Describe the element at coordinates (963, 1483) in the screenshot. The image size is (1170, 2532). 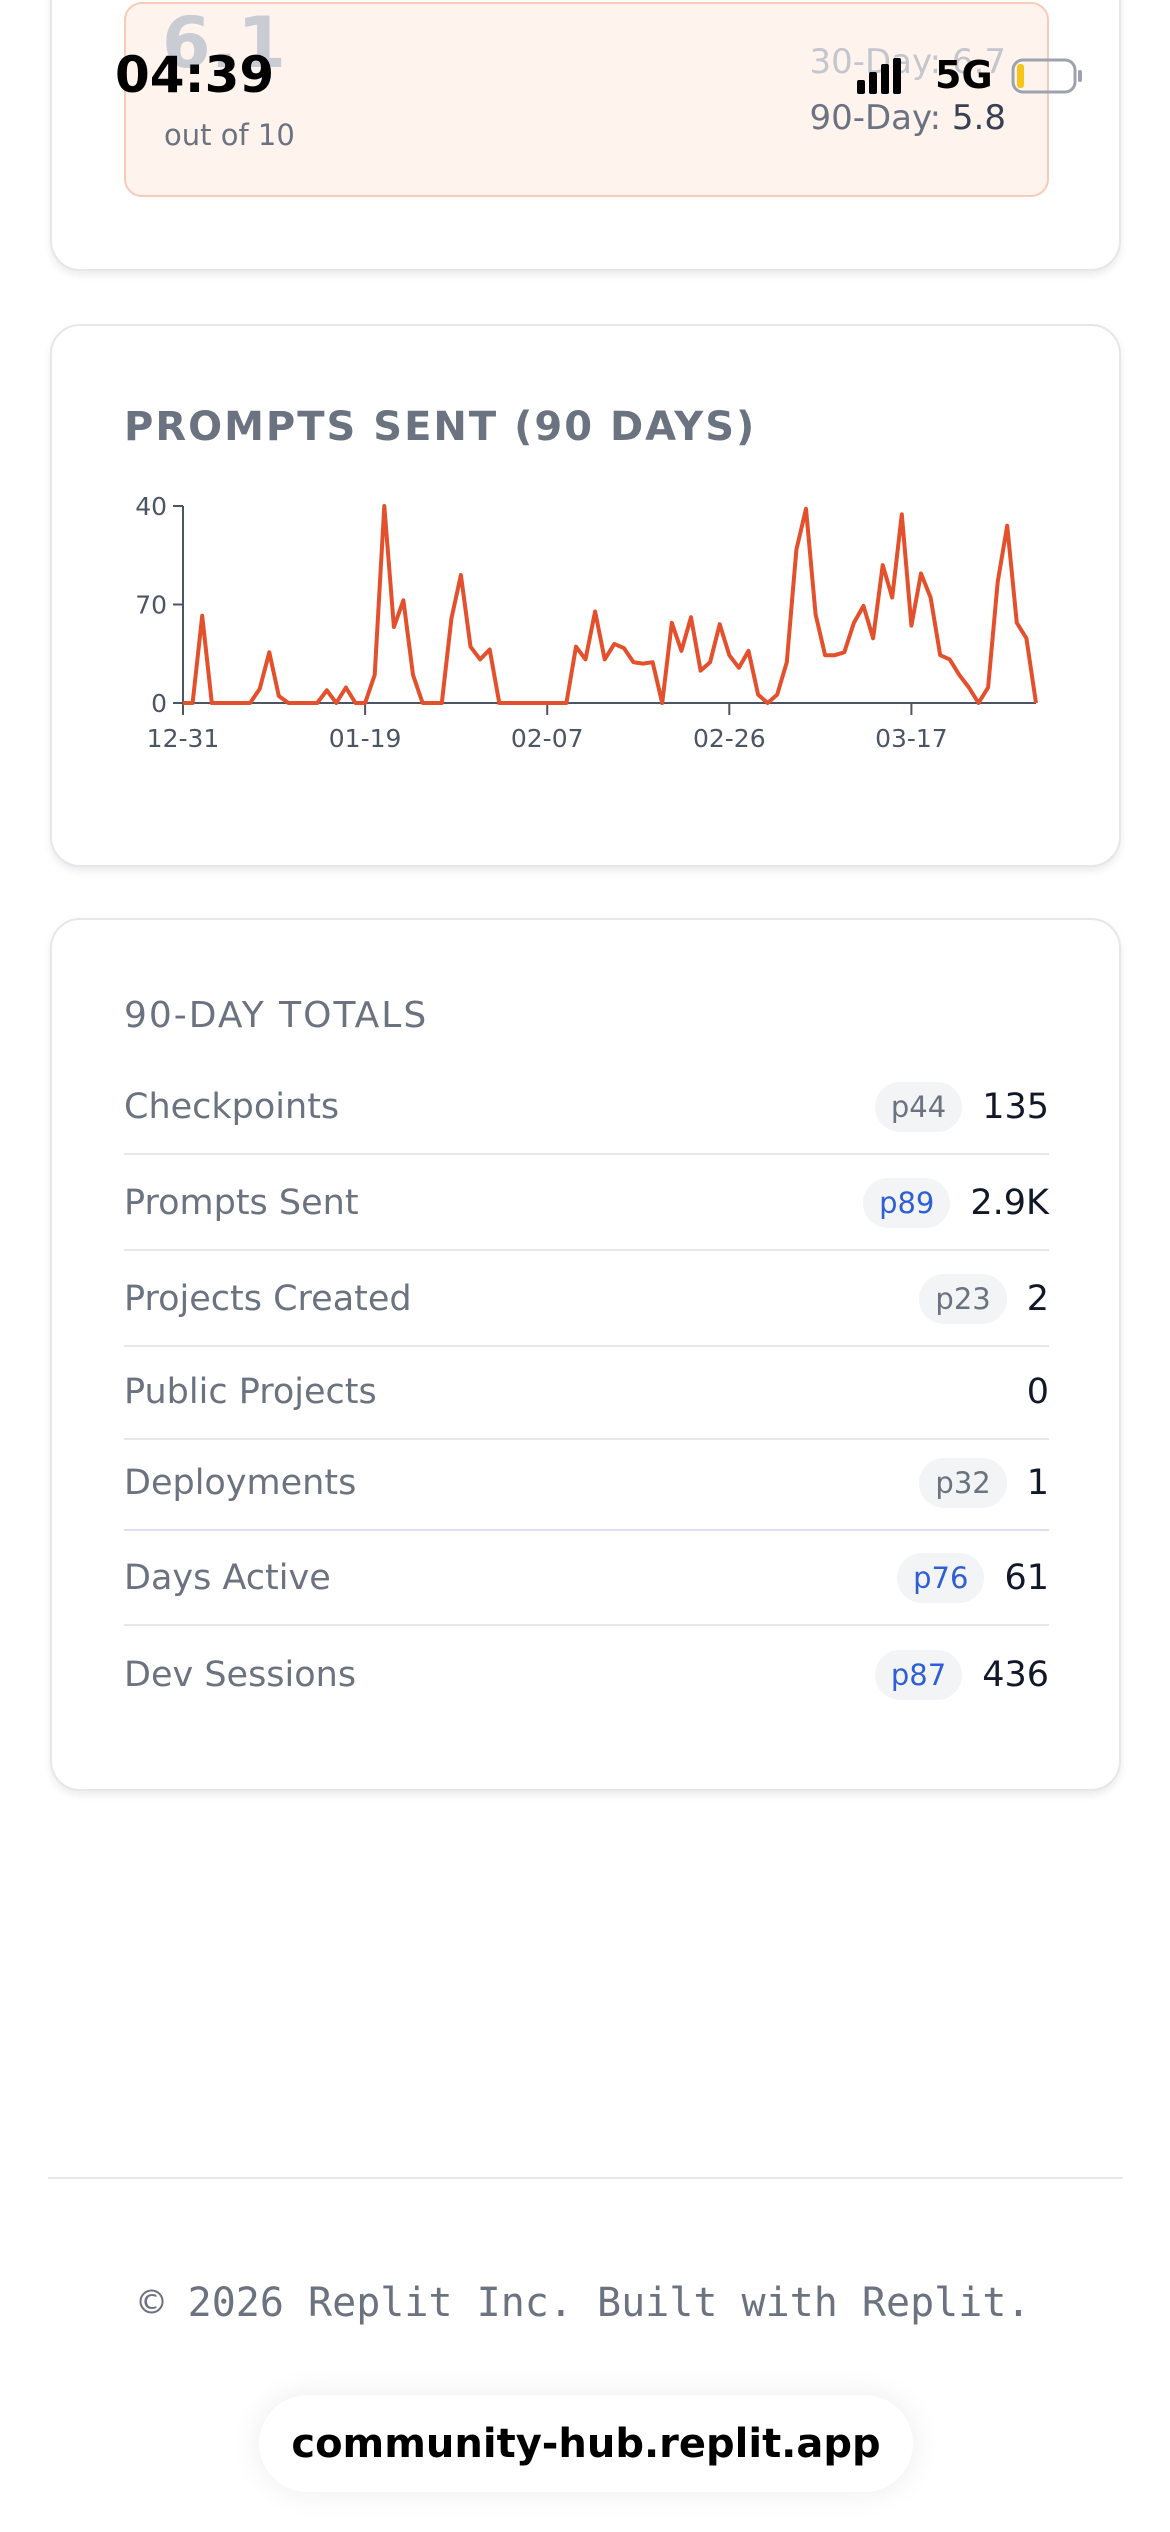
I see `percentile-badge: p32` at that location.